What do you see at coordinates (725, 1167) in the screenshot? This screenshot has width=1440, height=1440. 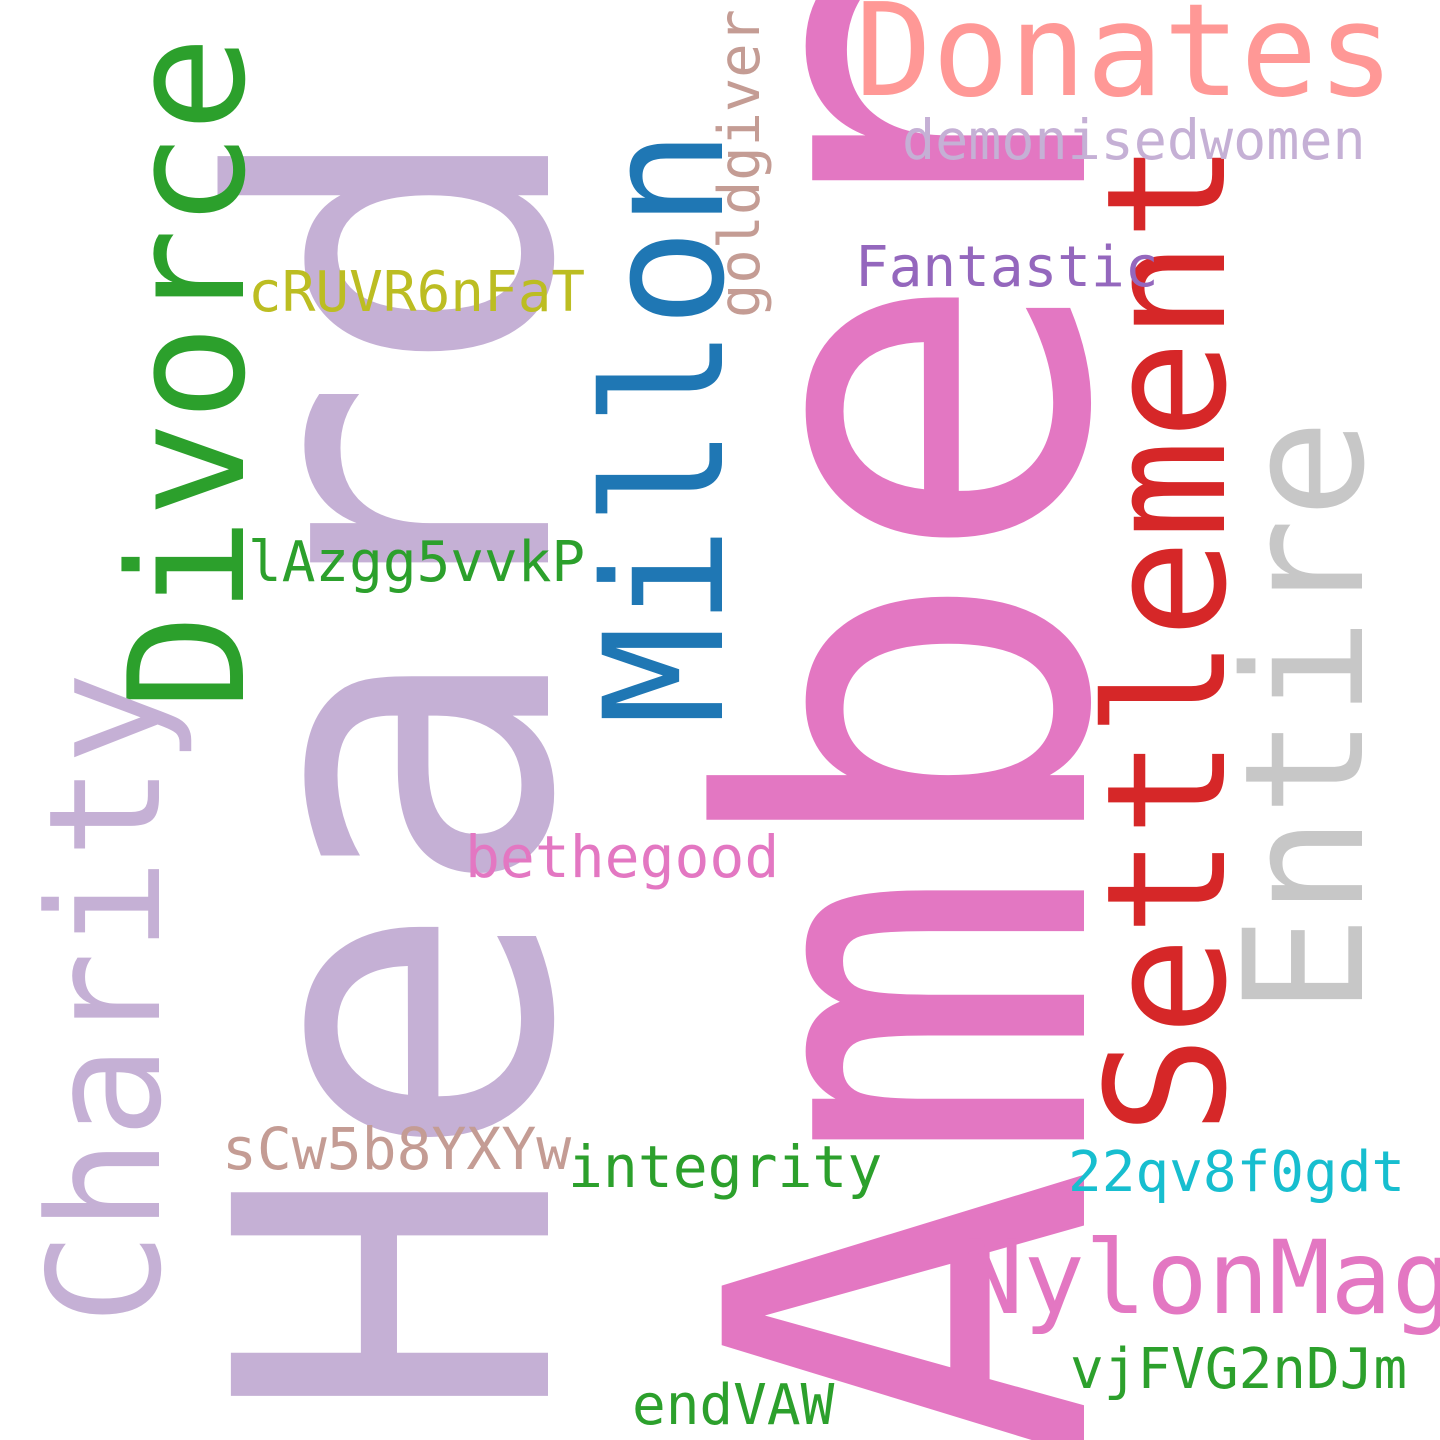 I see `word-integrity: integrity` at bounding box center [725, 1167].